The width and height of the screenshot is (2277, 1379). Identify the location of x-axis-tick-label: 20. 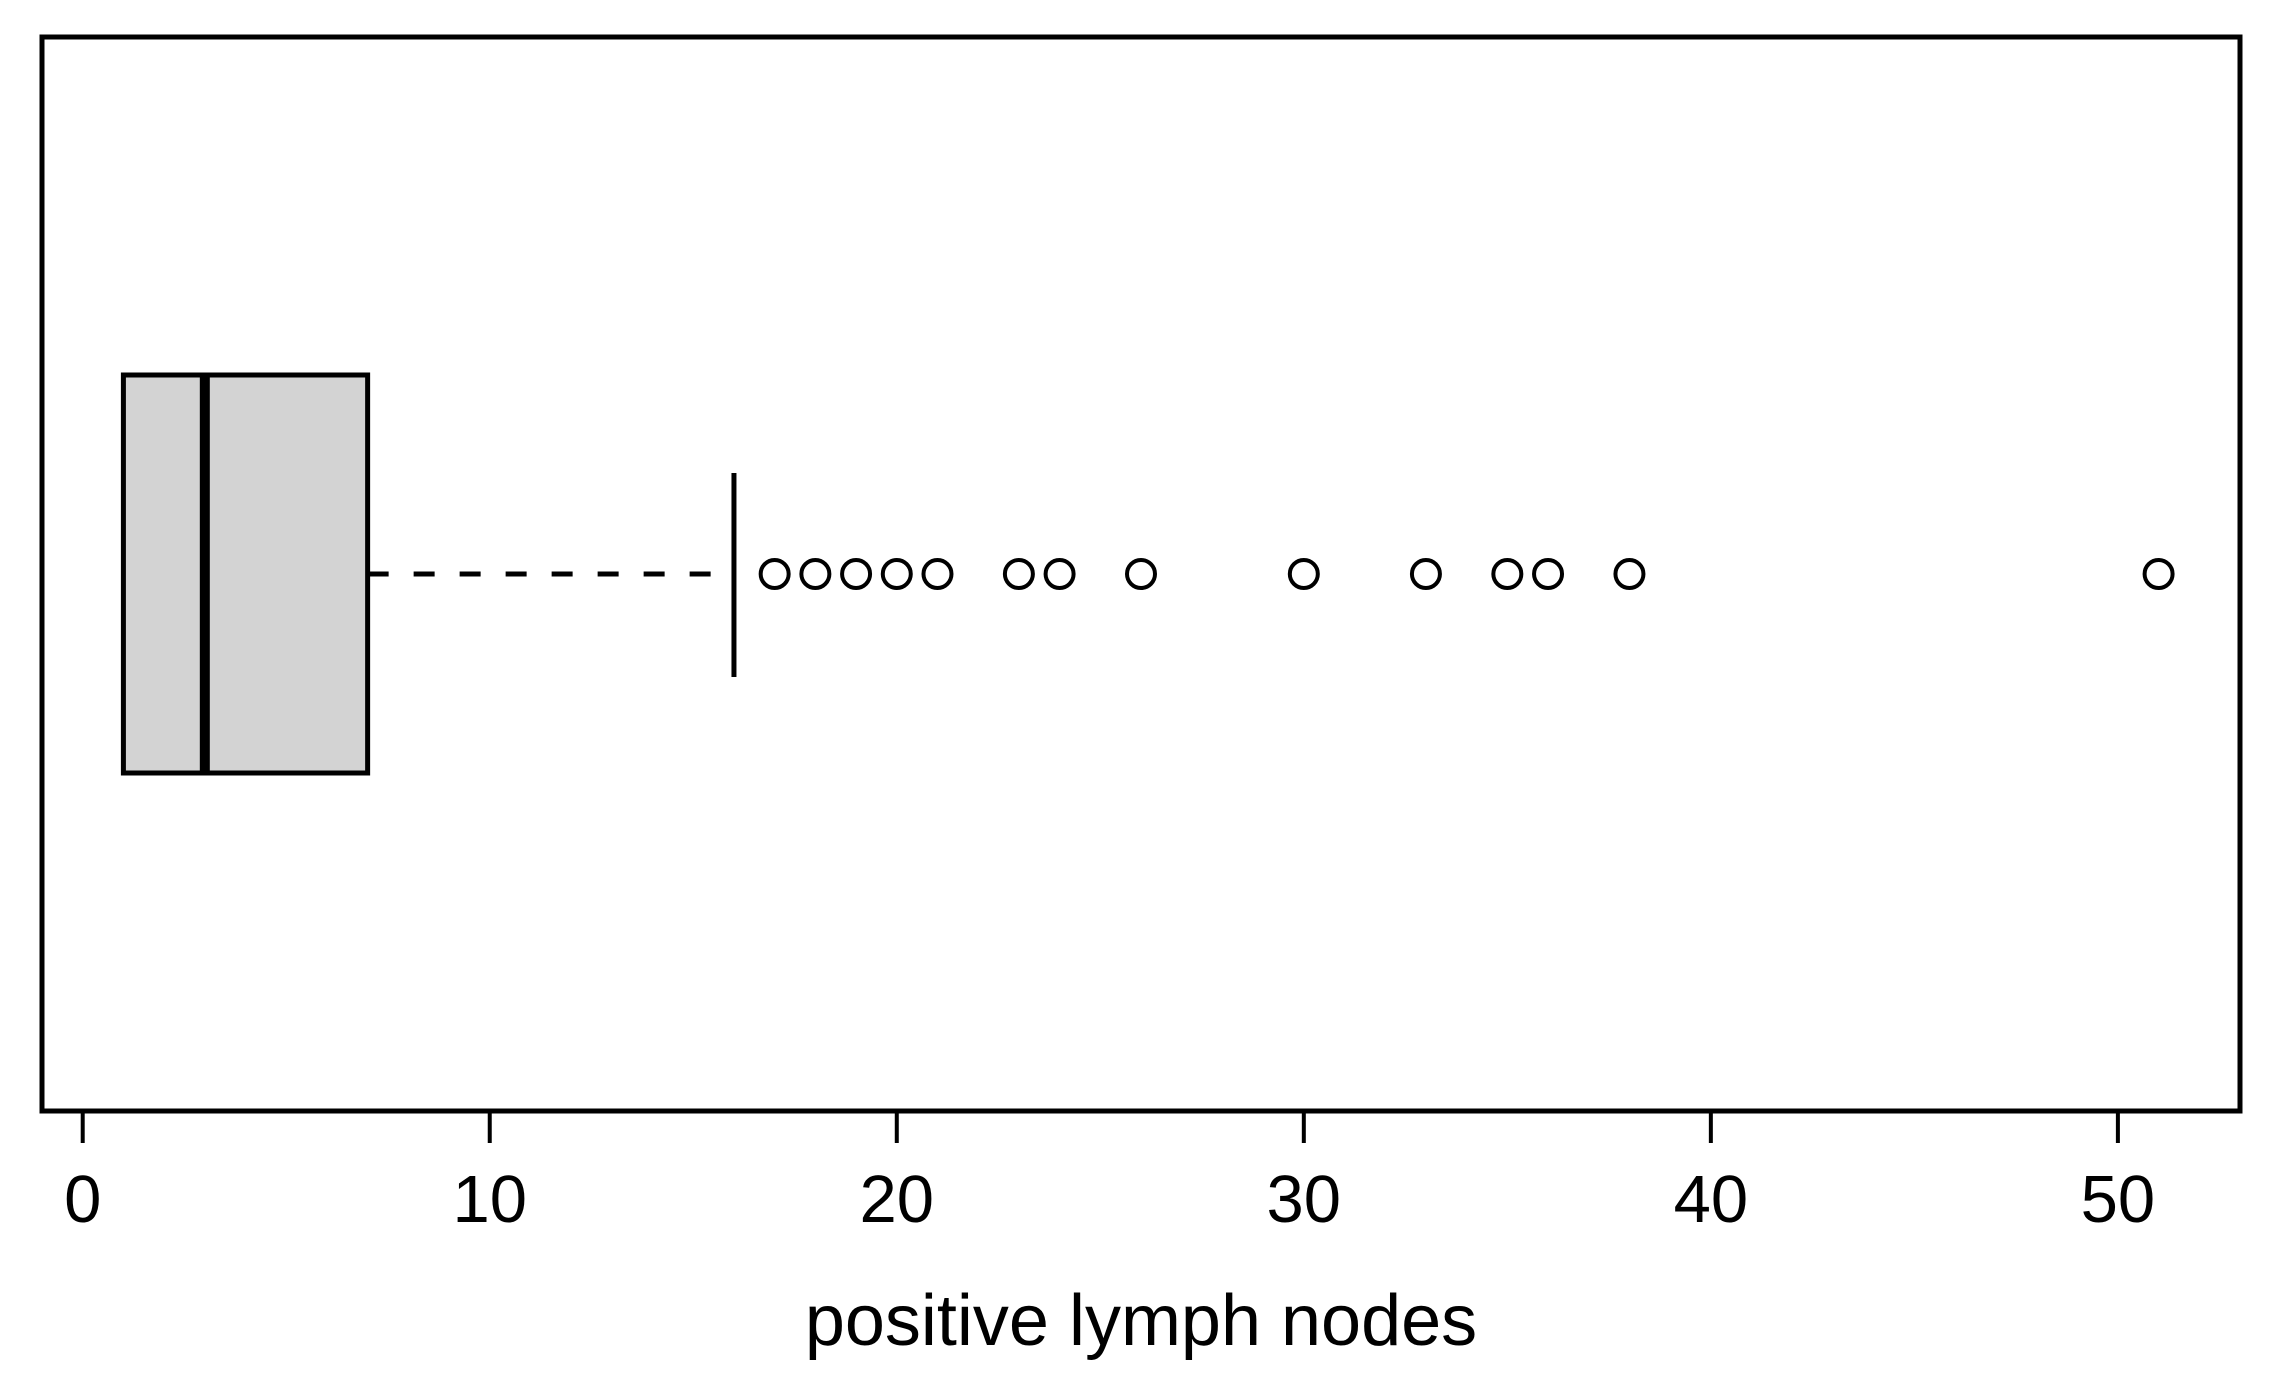
(897, 1199).